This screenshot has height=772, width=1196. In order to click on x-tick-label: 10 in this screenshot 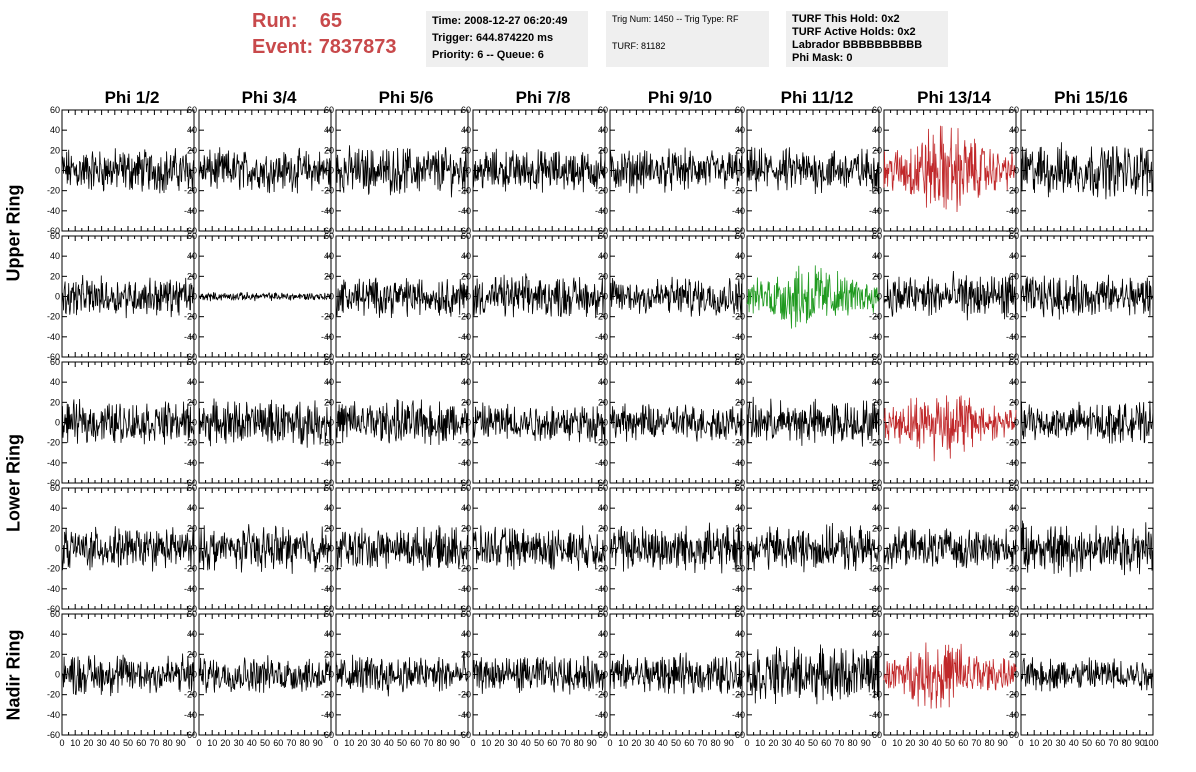, I will do `click(1034, 743)`.